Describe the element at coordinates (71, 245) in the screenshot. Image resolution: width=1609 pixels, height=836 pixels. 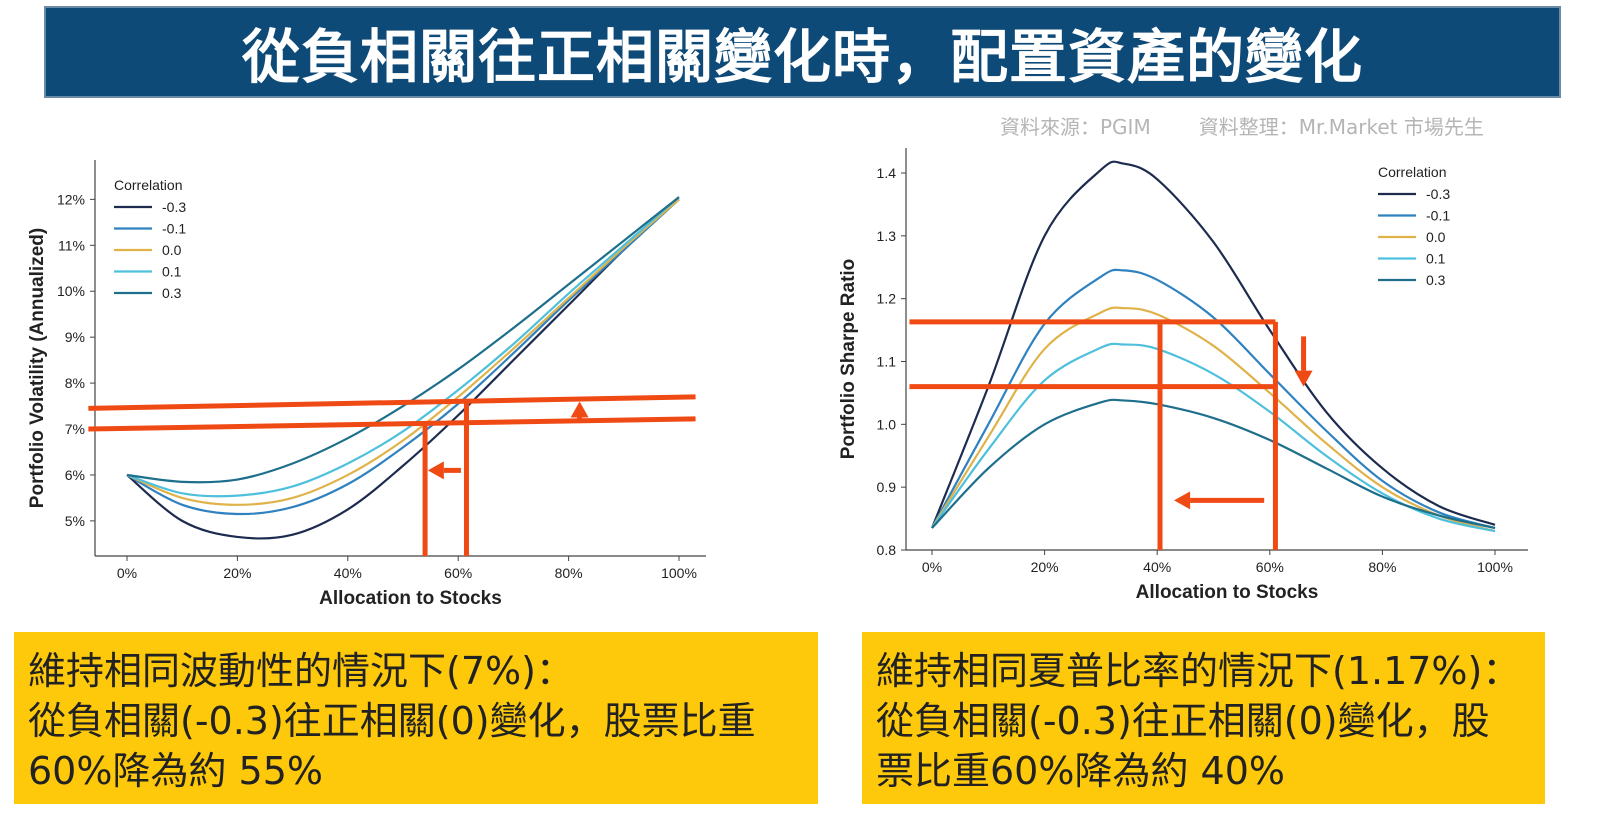
I see `y-tick-label: 11%` at that location.